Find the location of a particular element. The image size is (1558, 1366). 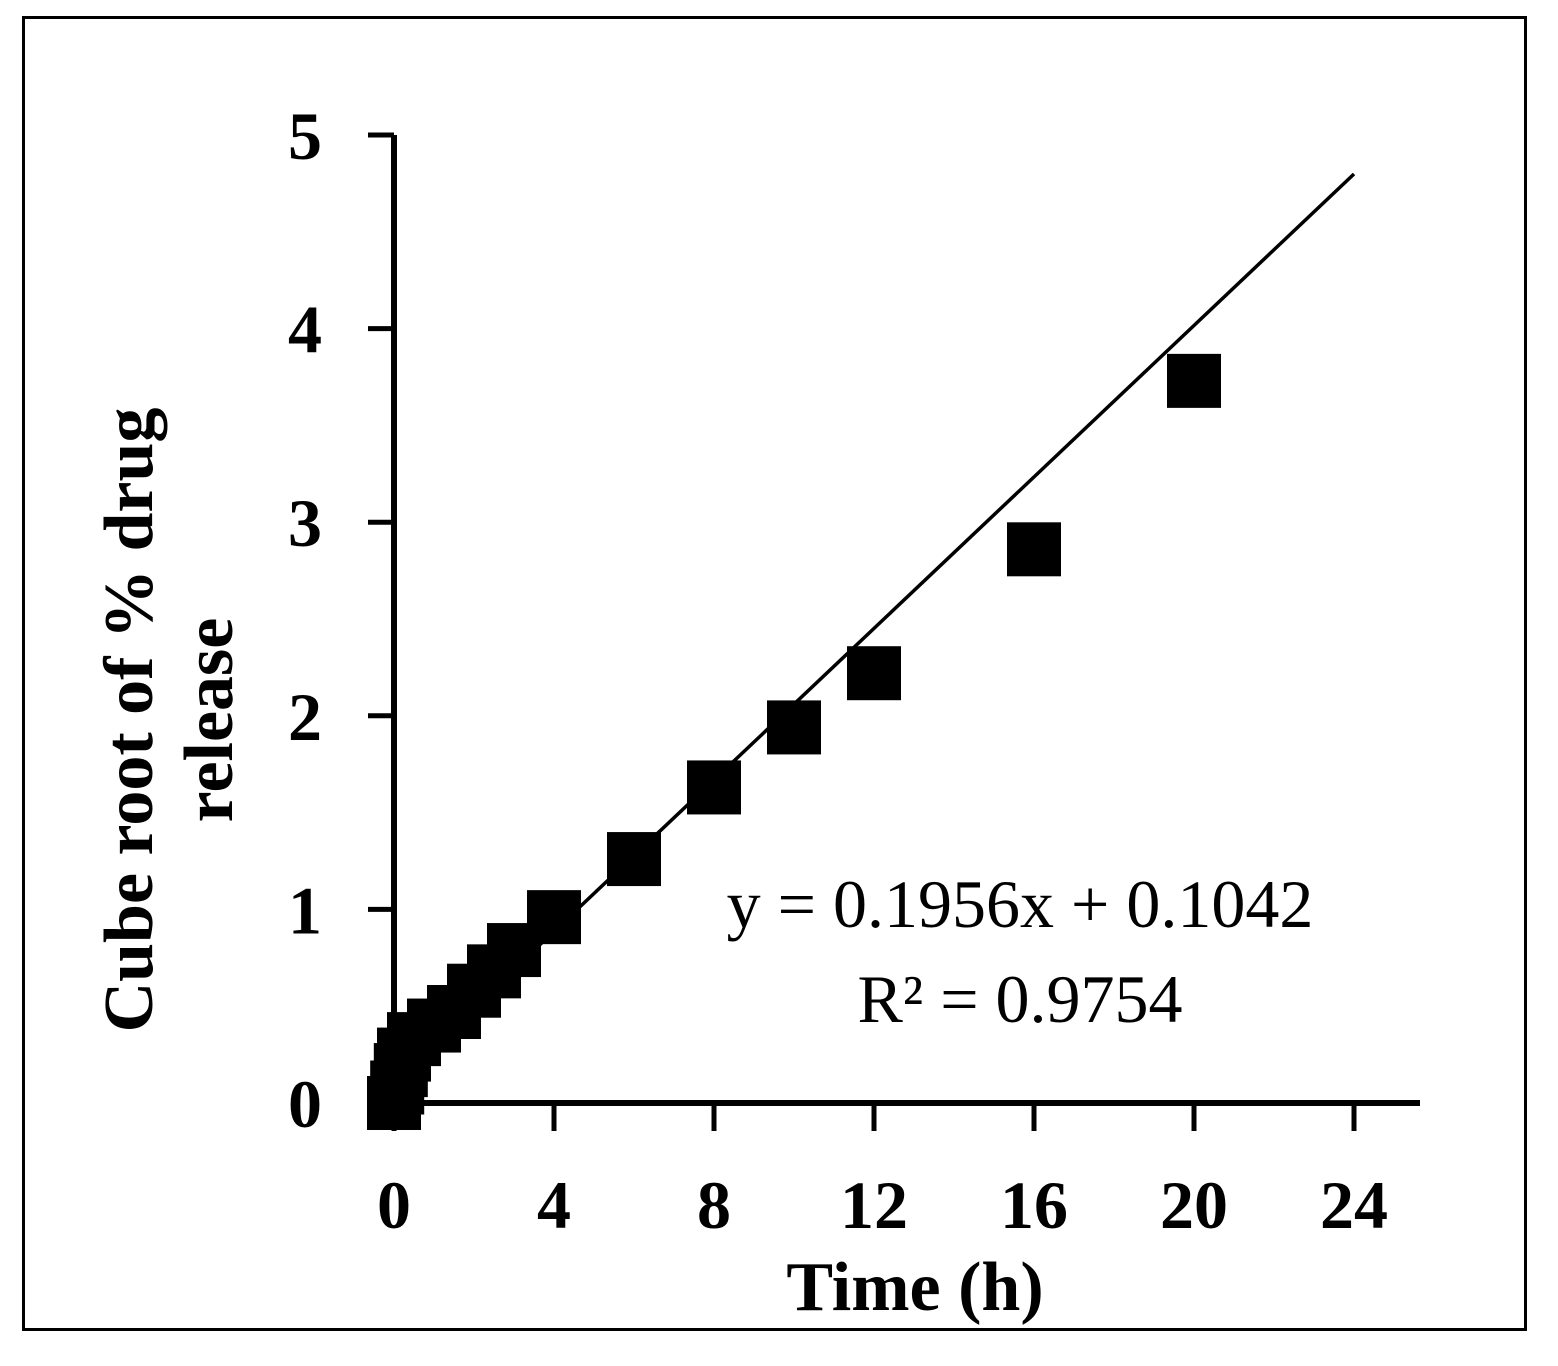

y-axis-title-line-2: release is located at coordinates (209, 720).